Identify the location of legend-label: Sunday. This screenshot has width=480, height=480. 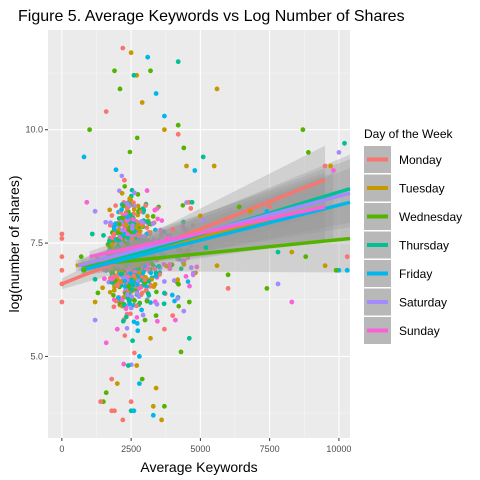
(419, 331).